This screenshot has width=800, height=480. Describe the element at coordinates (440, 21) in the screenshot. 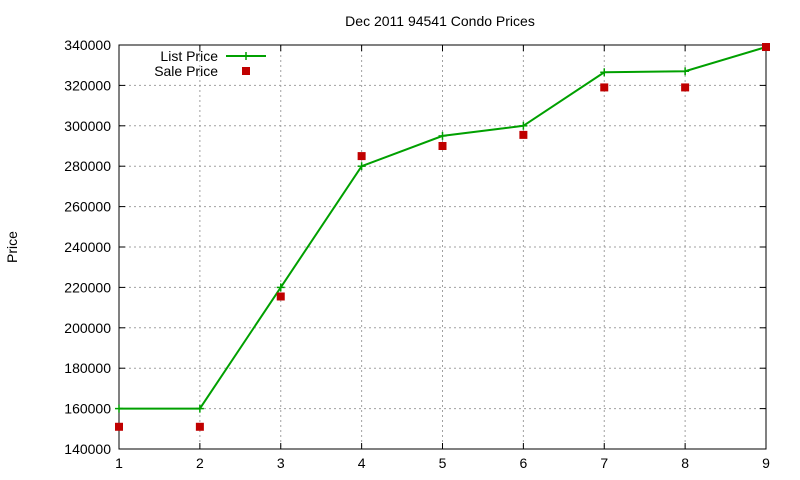

I see `chart-title: Dec 2011 94541 Condo Prices` at that location.